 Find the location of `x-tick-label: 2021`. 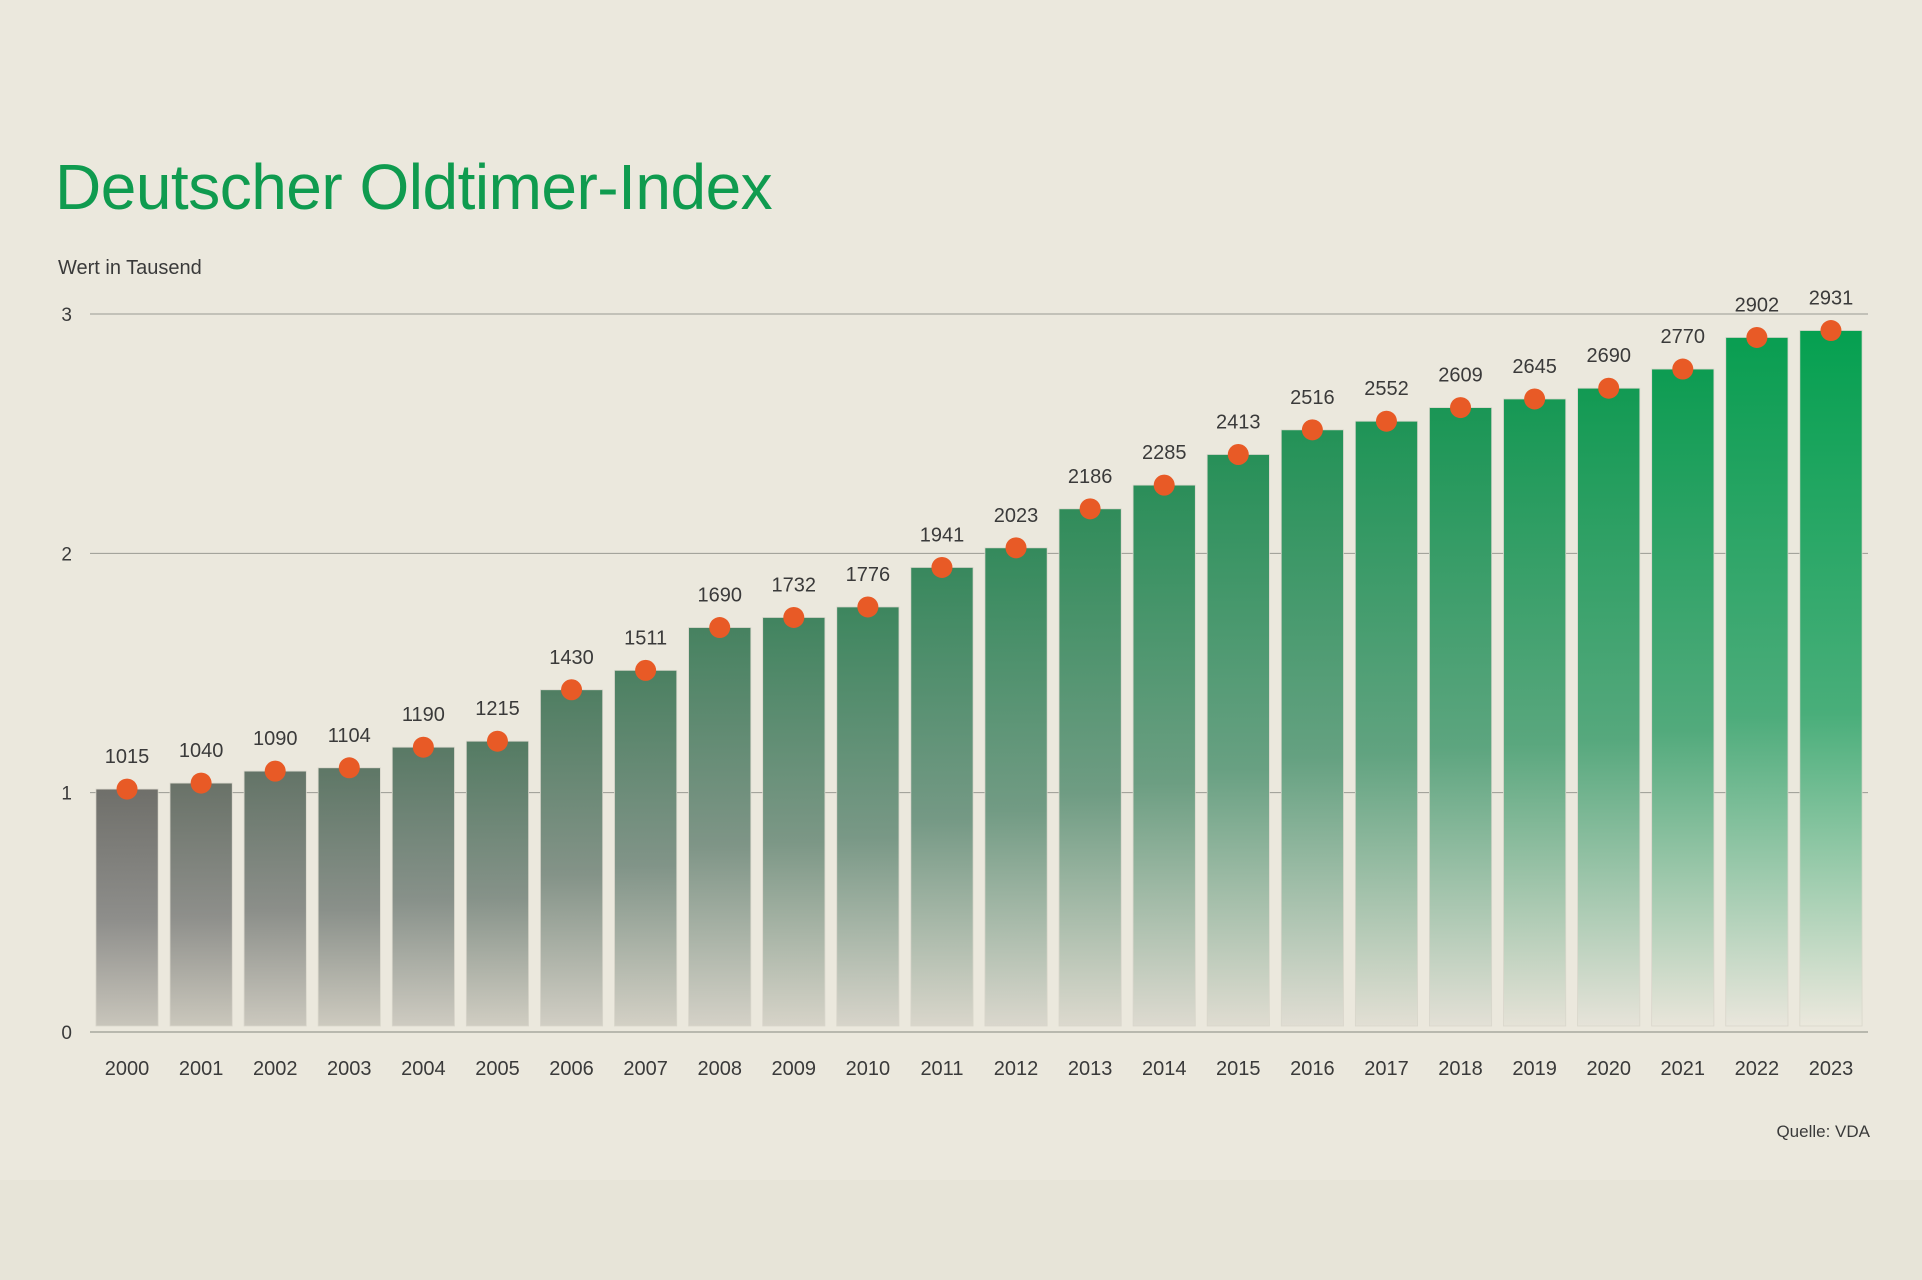

x-tick-label: 2021 is located at coordinates (1683, 1069).